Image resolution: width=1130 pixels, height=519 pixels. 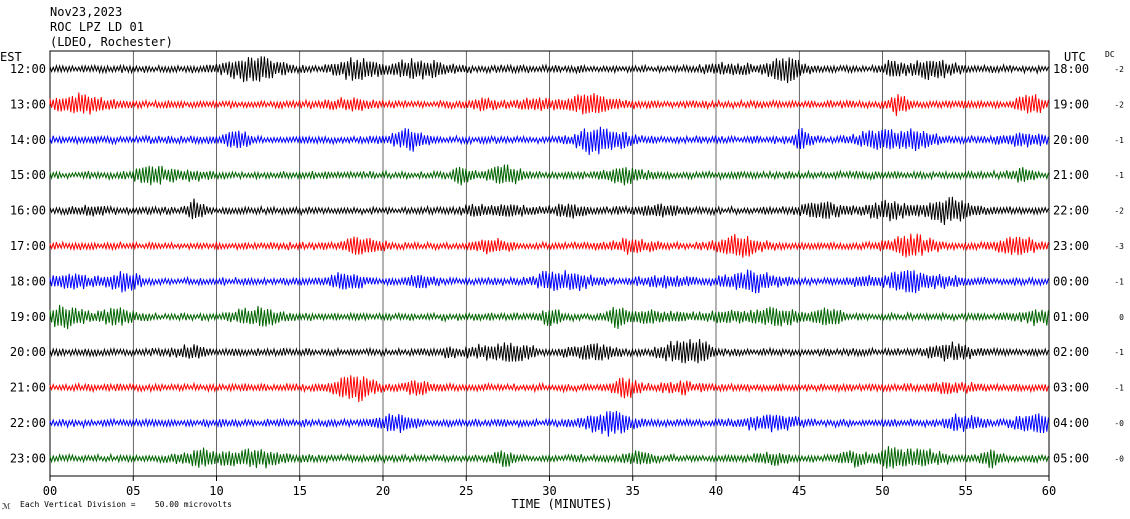 I want to click on est-time-label: 20:00, so click(x=28, y=352).